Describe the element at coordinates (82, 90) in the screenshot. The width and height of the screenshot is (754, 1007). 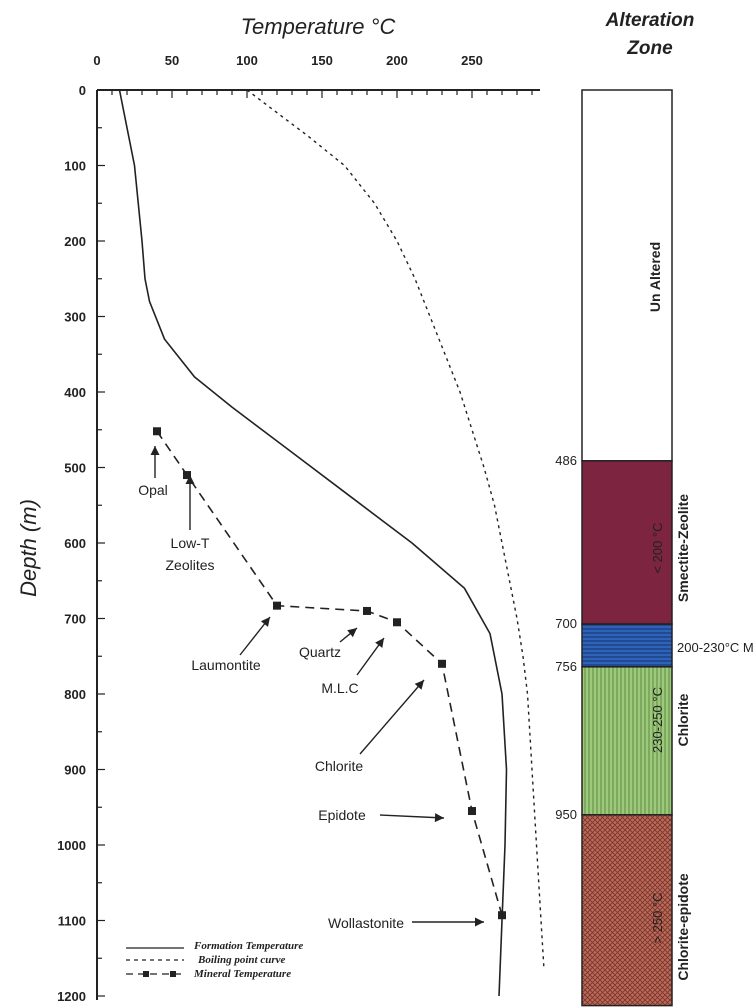
I see `y-tick-label-0: 0` at that location.